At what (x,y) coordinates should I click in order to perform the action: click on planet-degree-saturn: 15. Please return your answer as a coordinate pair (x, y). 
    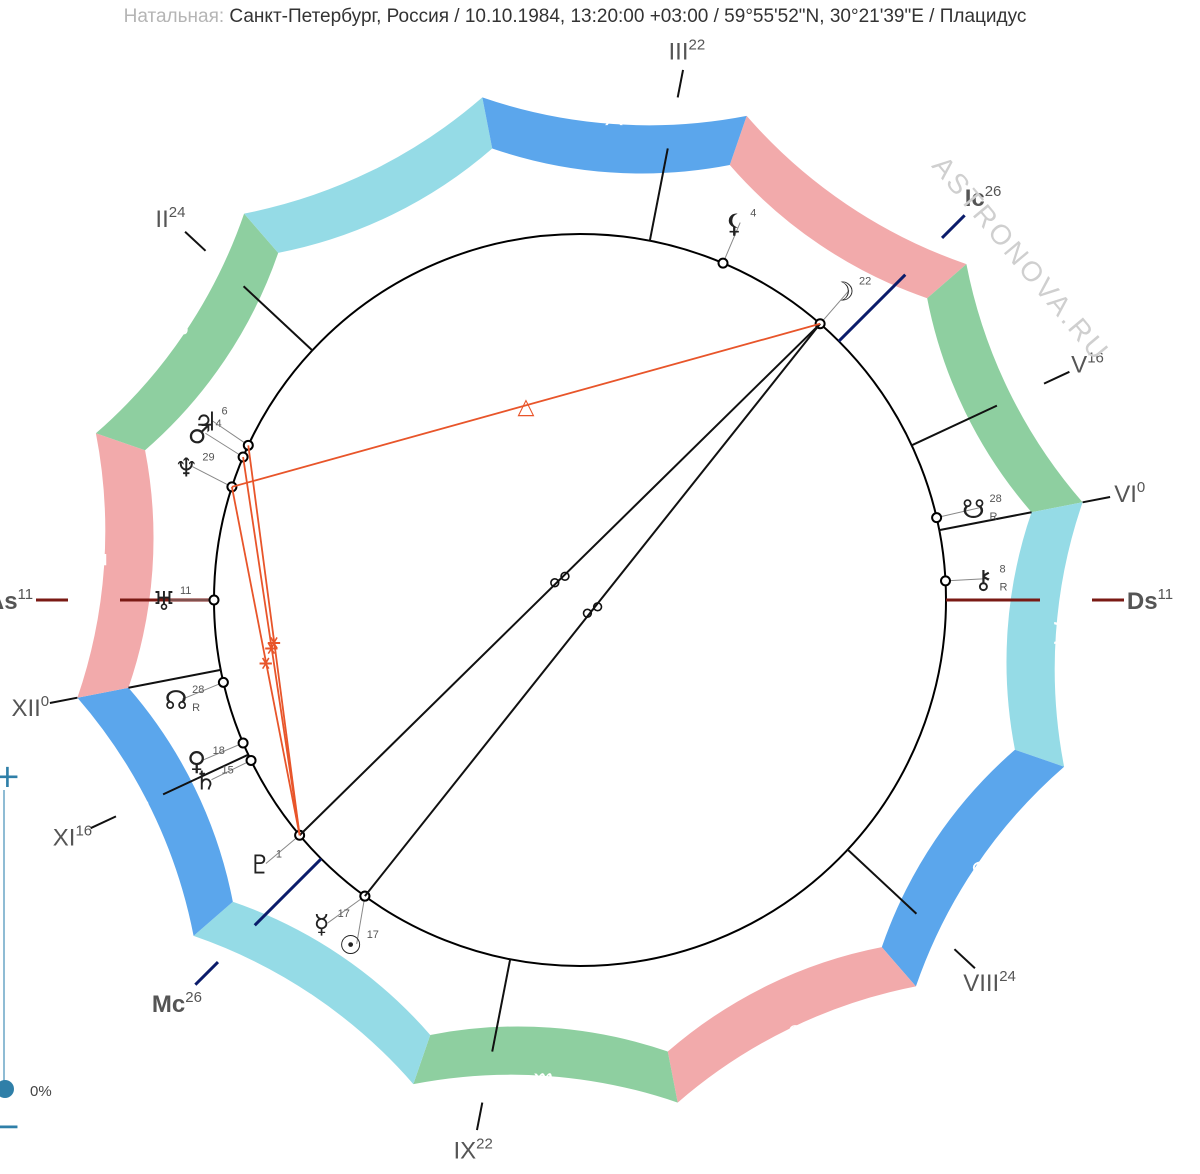
    Looking at the image, I should click on (227, 771).